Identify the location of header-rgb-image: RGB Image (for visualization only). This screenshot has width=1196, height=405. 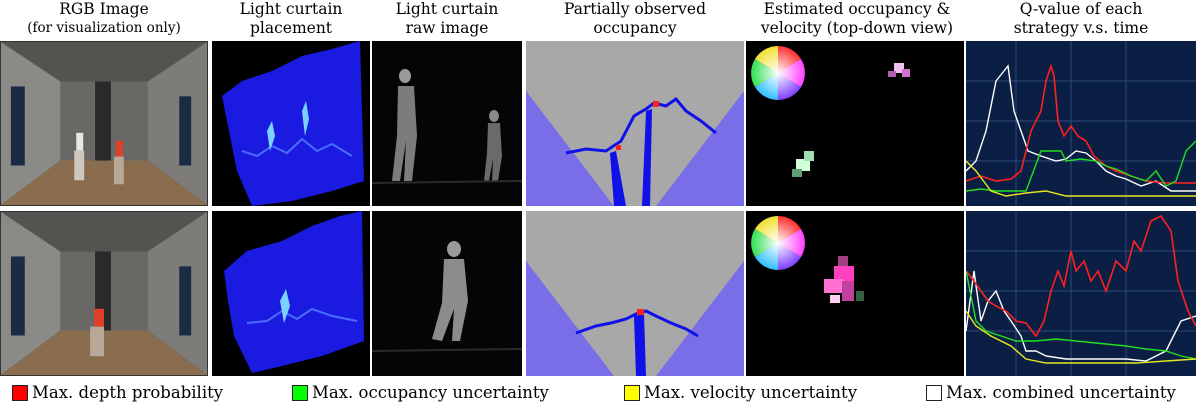
(104, 19).